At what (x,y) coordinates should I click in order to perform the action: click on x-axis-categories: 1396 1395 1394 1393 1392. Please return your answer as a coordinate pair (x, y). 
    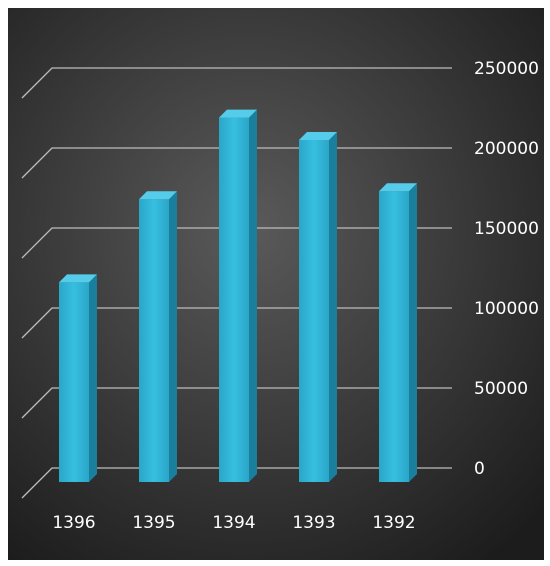
    Looking at the image, I should click on (233, 523).